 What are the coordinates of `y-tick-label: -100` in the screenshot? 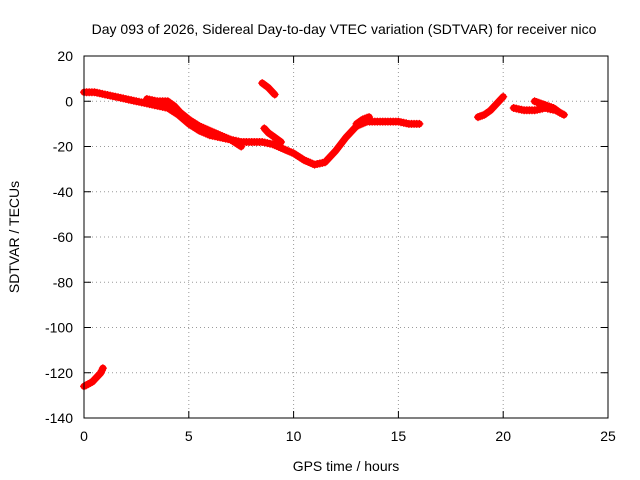 It's located at (59, 328).